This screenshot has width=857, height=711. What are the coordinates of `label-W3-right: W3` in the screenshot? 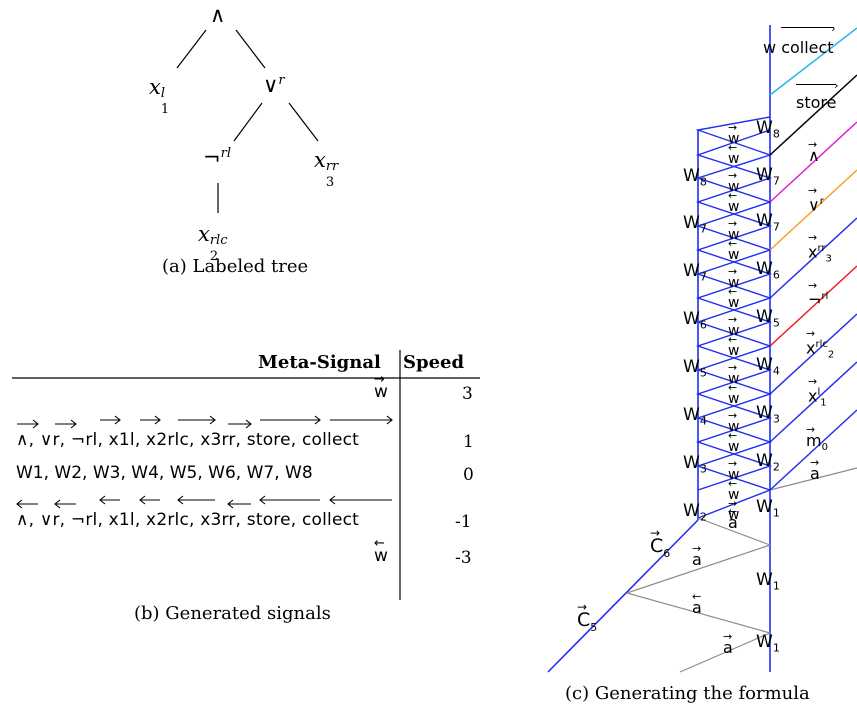 It's located at (768, 414).